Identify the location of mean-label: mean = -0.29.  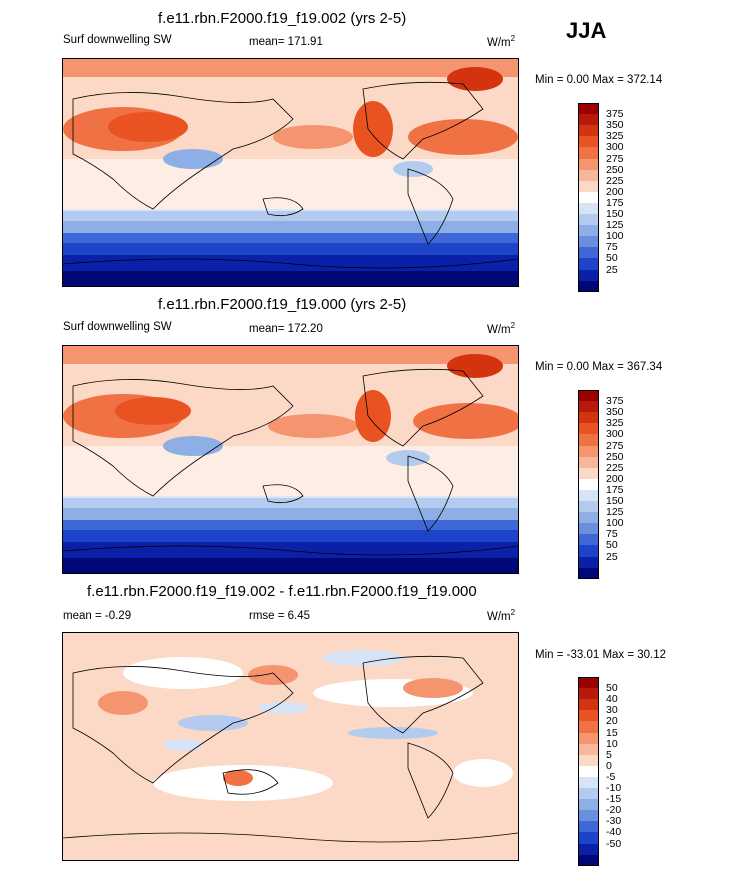
(97, 616).